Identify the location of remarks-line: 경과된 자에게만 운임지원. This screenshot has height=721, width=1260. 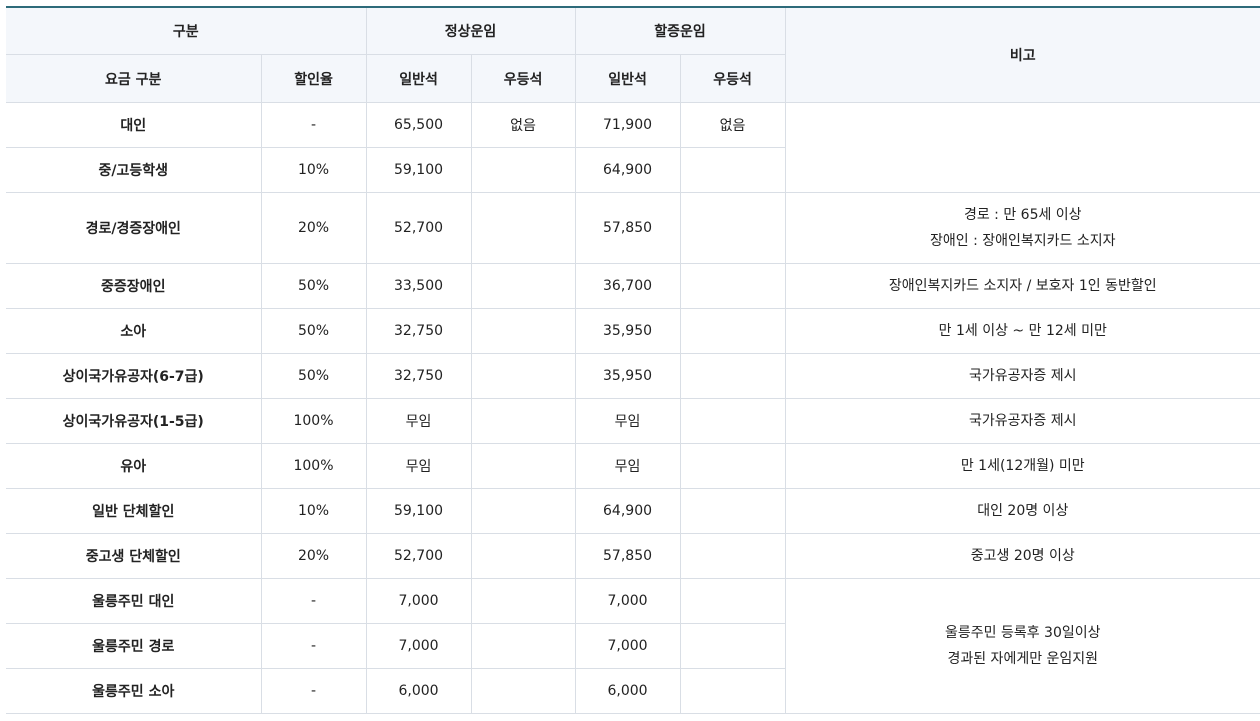
(1023, 659).